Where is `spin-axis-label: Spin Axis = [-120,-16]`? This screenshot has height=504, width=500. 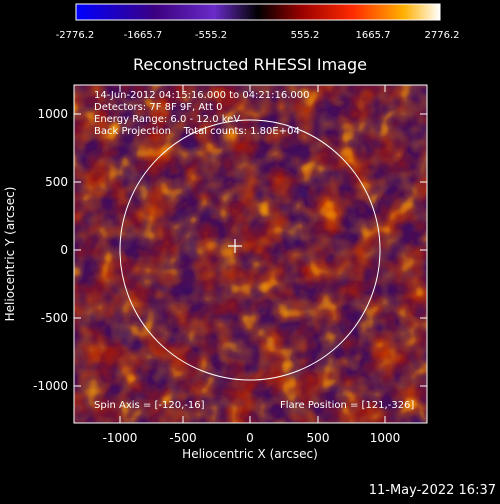
spin-axis-label: Spin Axis = [-120,-16] is located at coordinates (149, 405).